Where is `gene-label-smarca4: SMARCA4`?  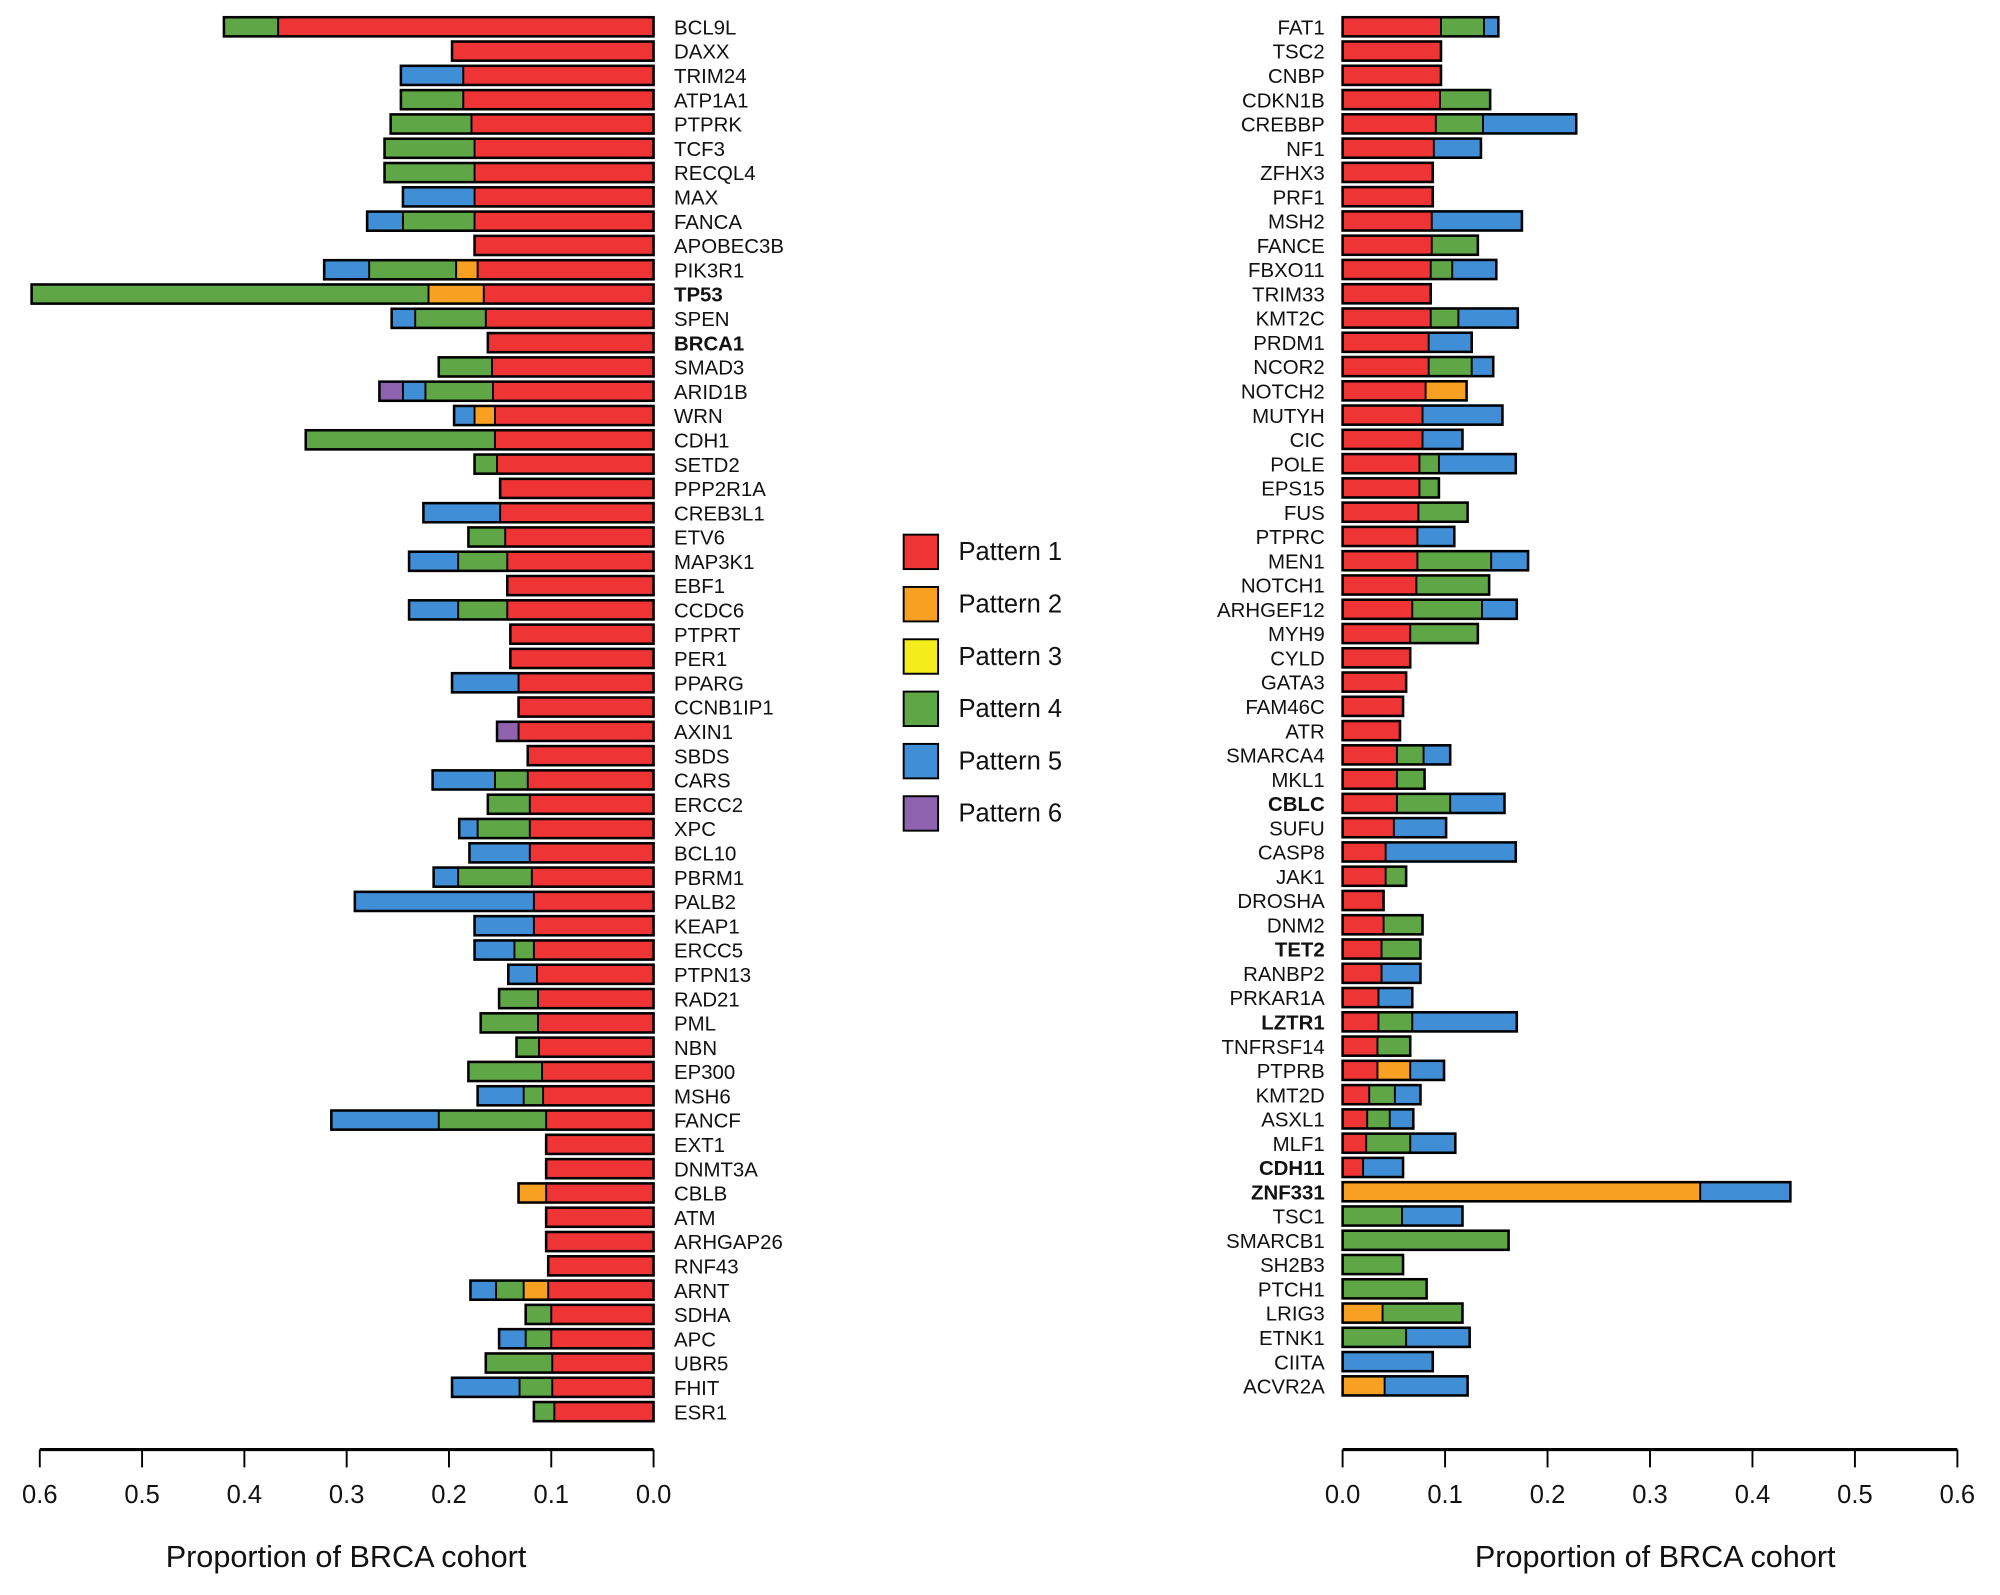
gene-label-smarca4: SMARCA4 is located at coordinates (1275, 757).